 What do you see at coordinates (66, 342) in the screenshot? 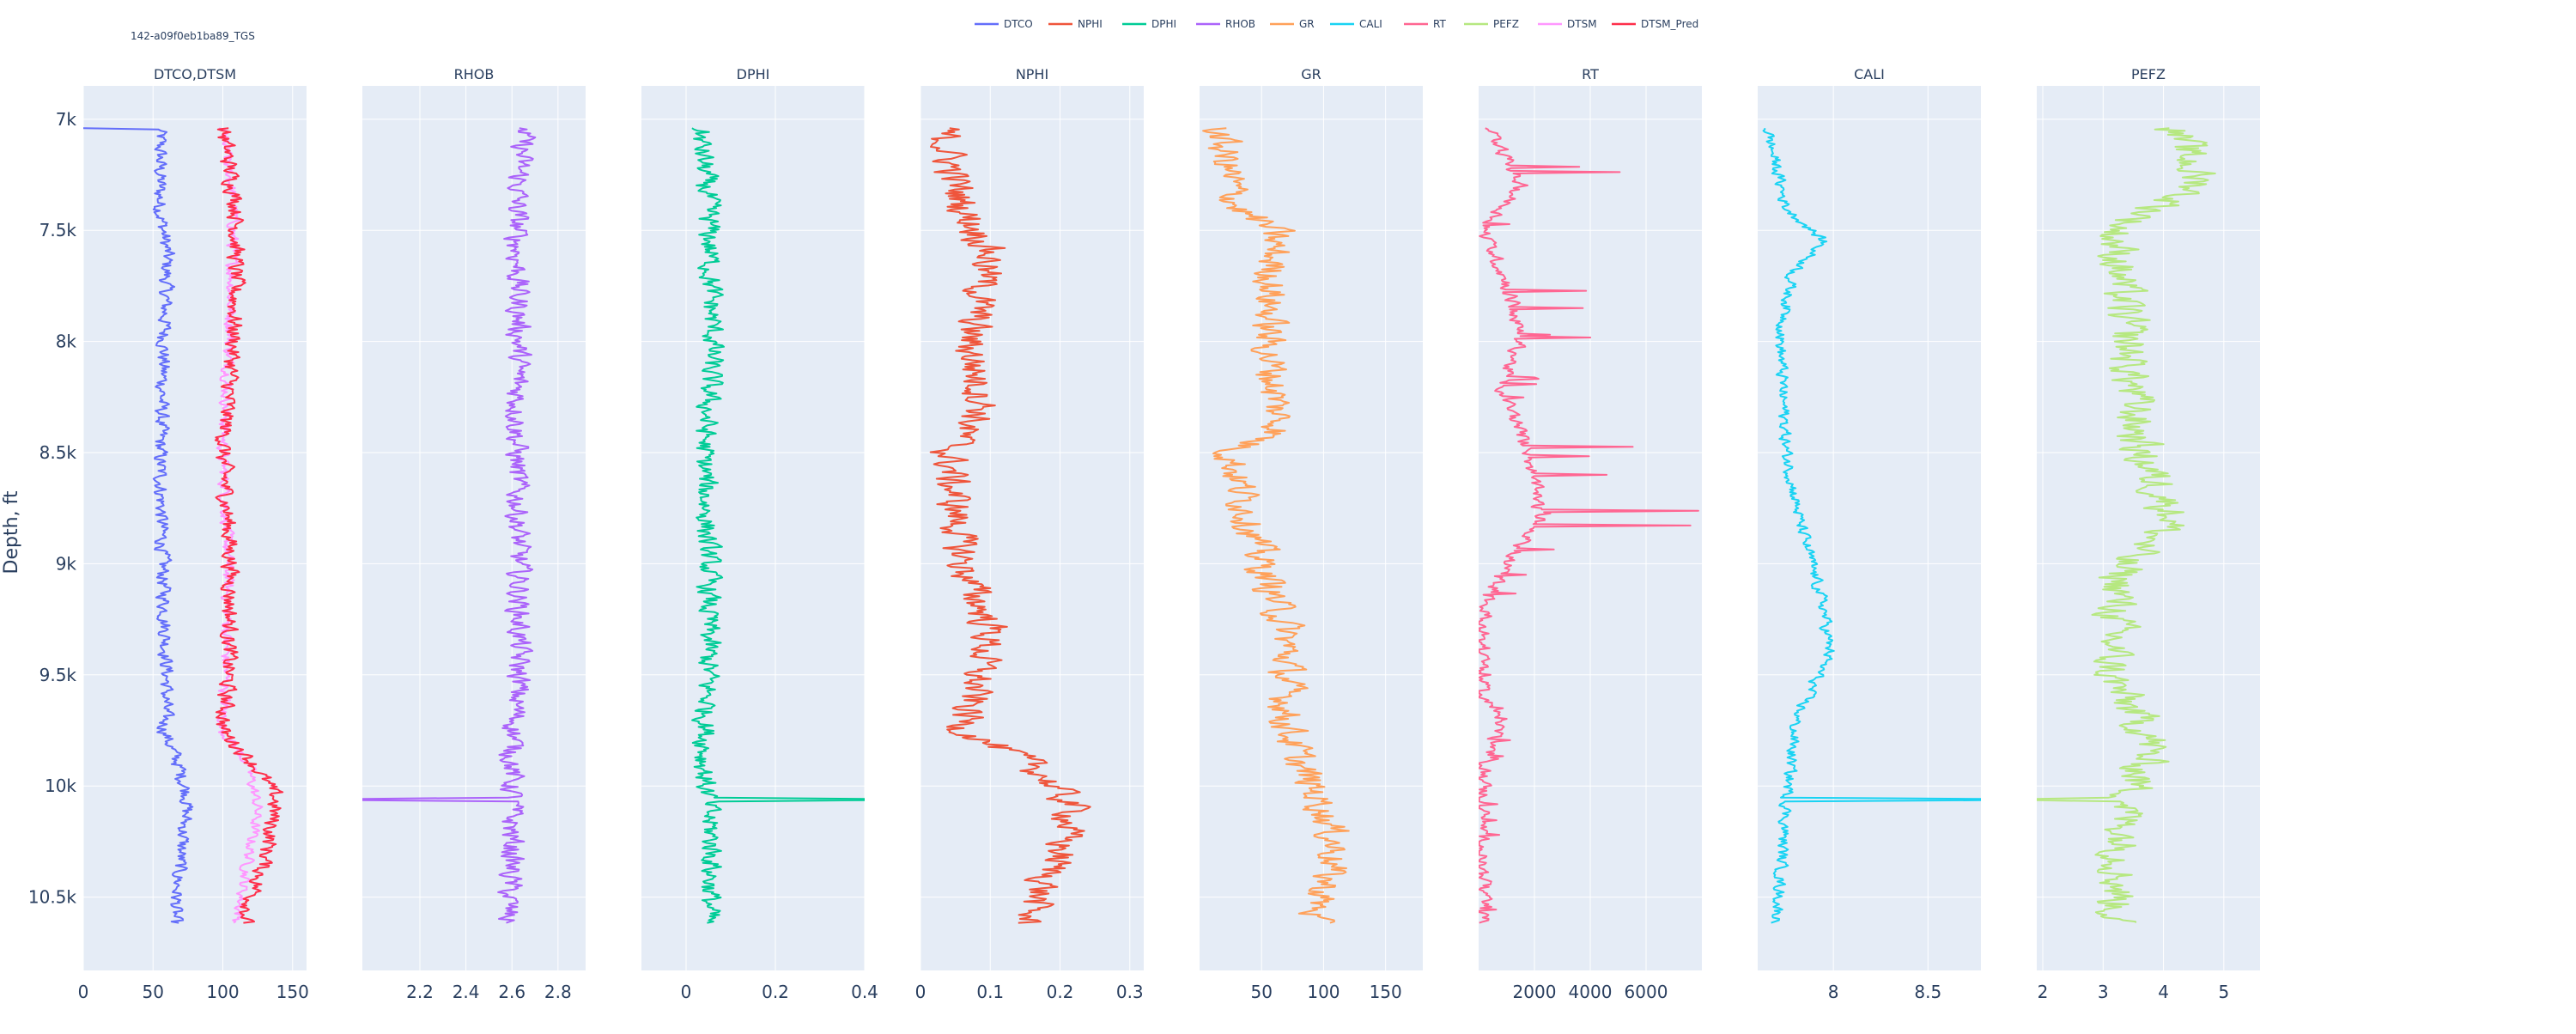
I see `depth-tick-label: 8k` at bounding box center [66, 342].